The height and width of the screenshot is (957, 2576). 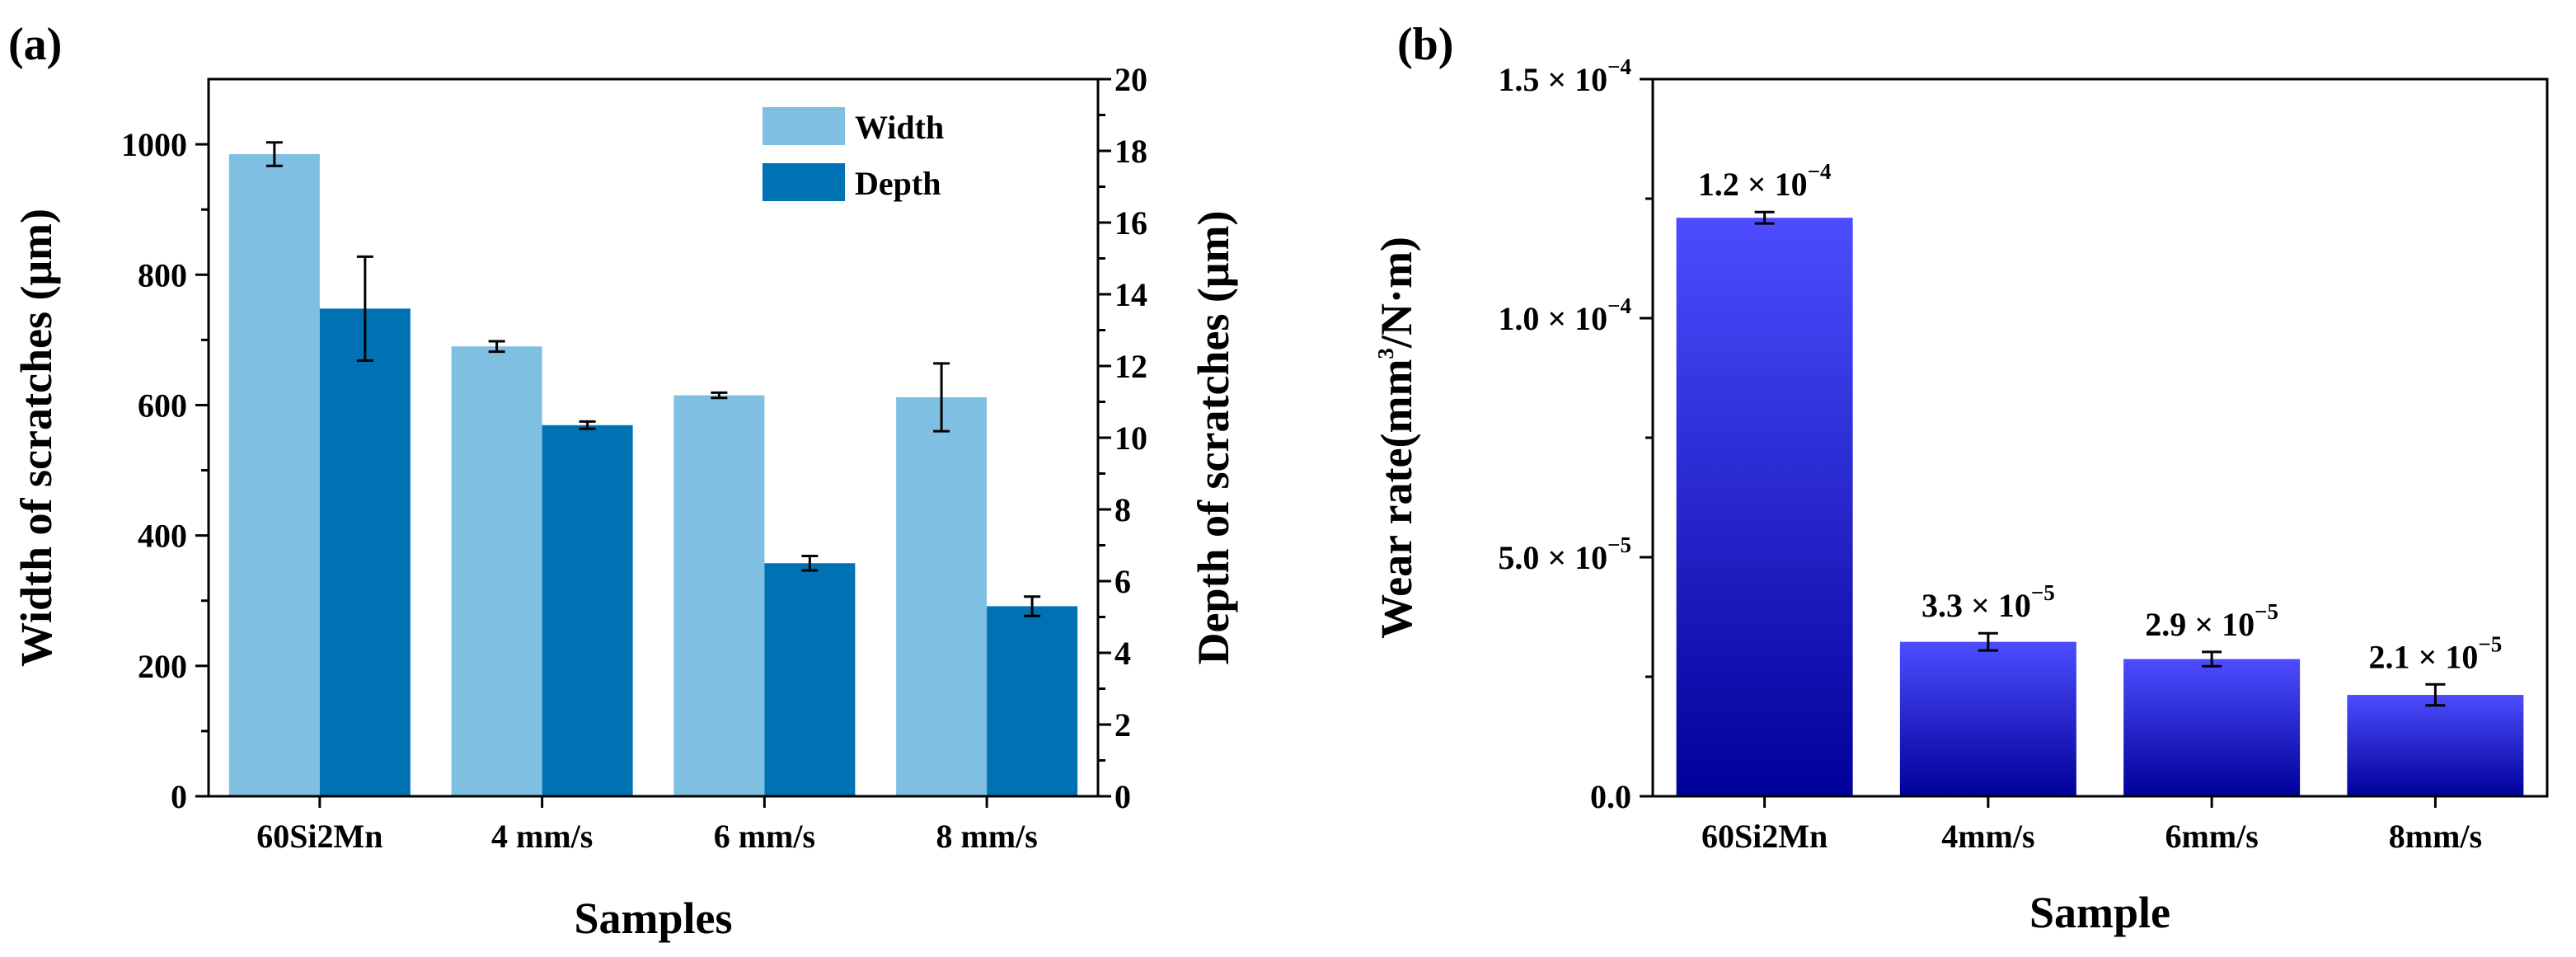 I want to click on wear-rate-data-label: 3.3 × 10⁻⁵, so click(x=1988, y=602).